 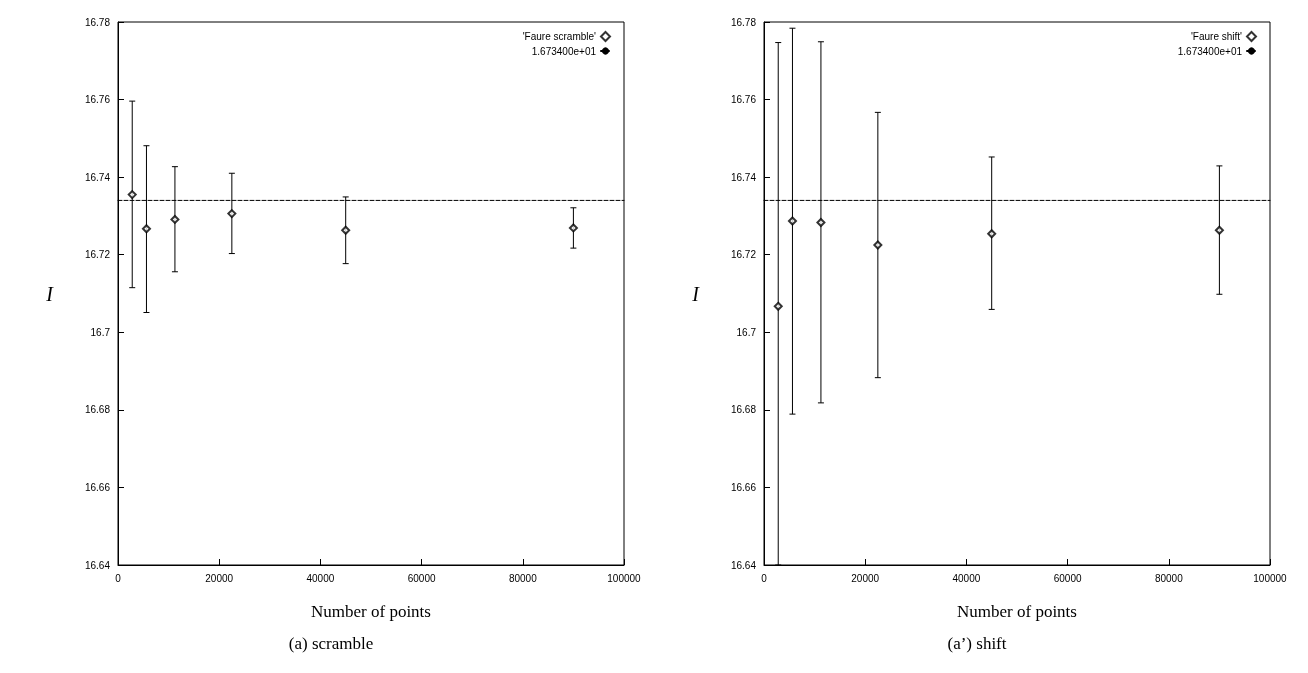 I want to click on legend-label: 'Faure scramble', so click(x=559, y=36).